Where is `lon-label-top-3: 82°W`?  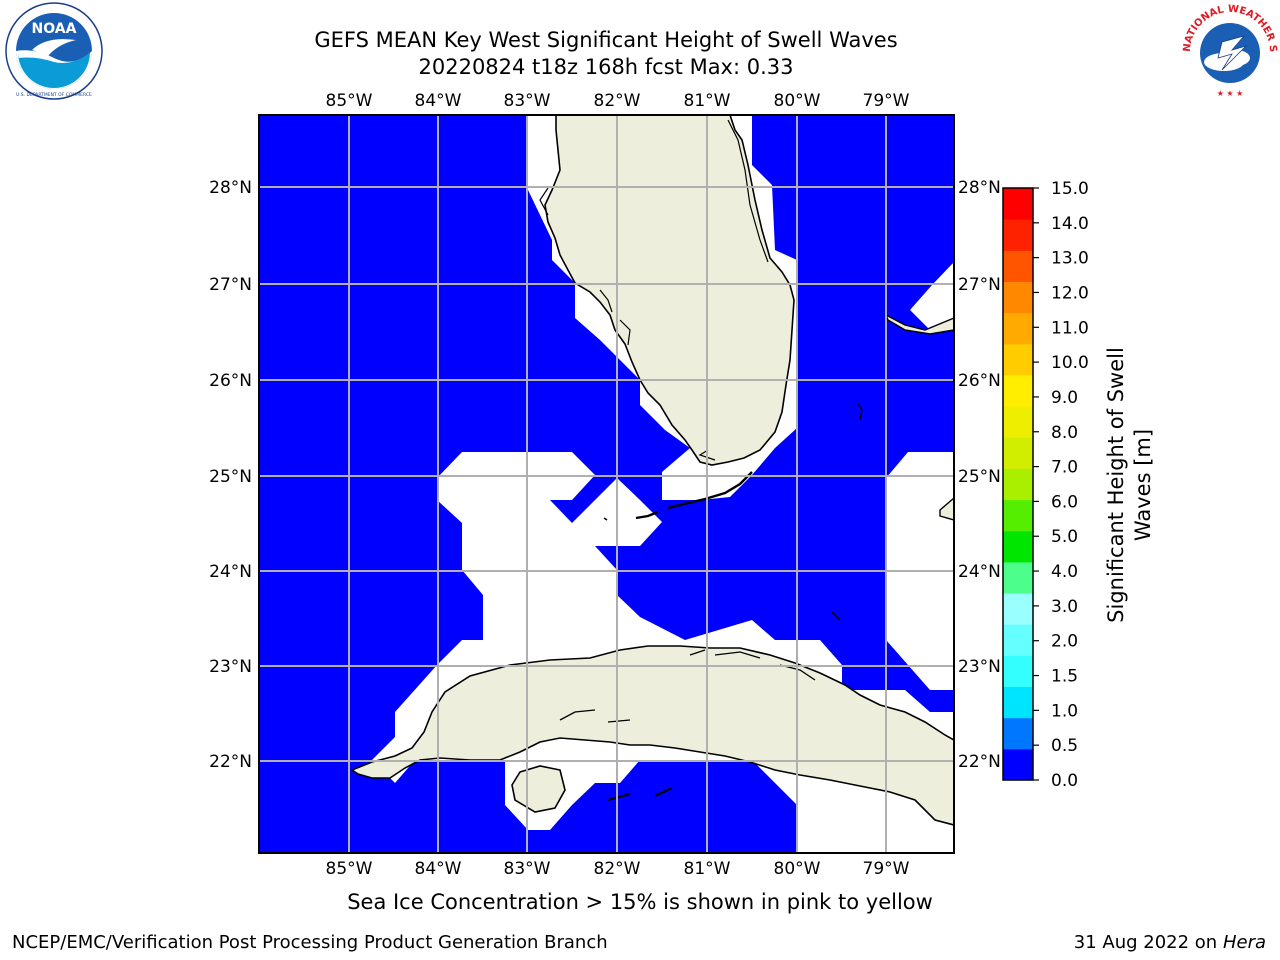 lon-label-top-3: 82°W is located at coordinates (617, 101).